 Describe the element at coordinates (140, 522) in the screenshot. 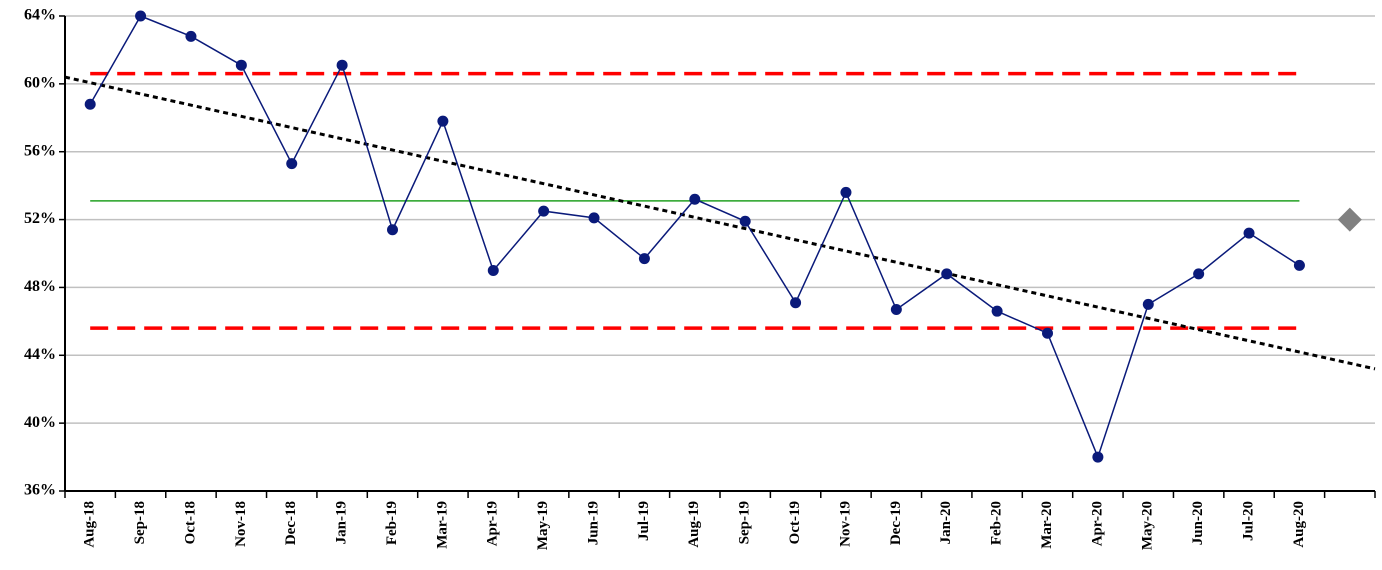

I see `x-tick-label: Sep-18` at that location.